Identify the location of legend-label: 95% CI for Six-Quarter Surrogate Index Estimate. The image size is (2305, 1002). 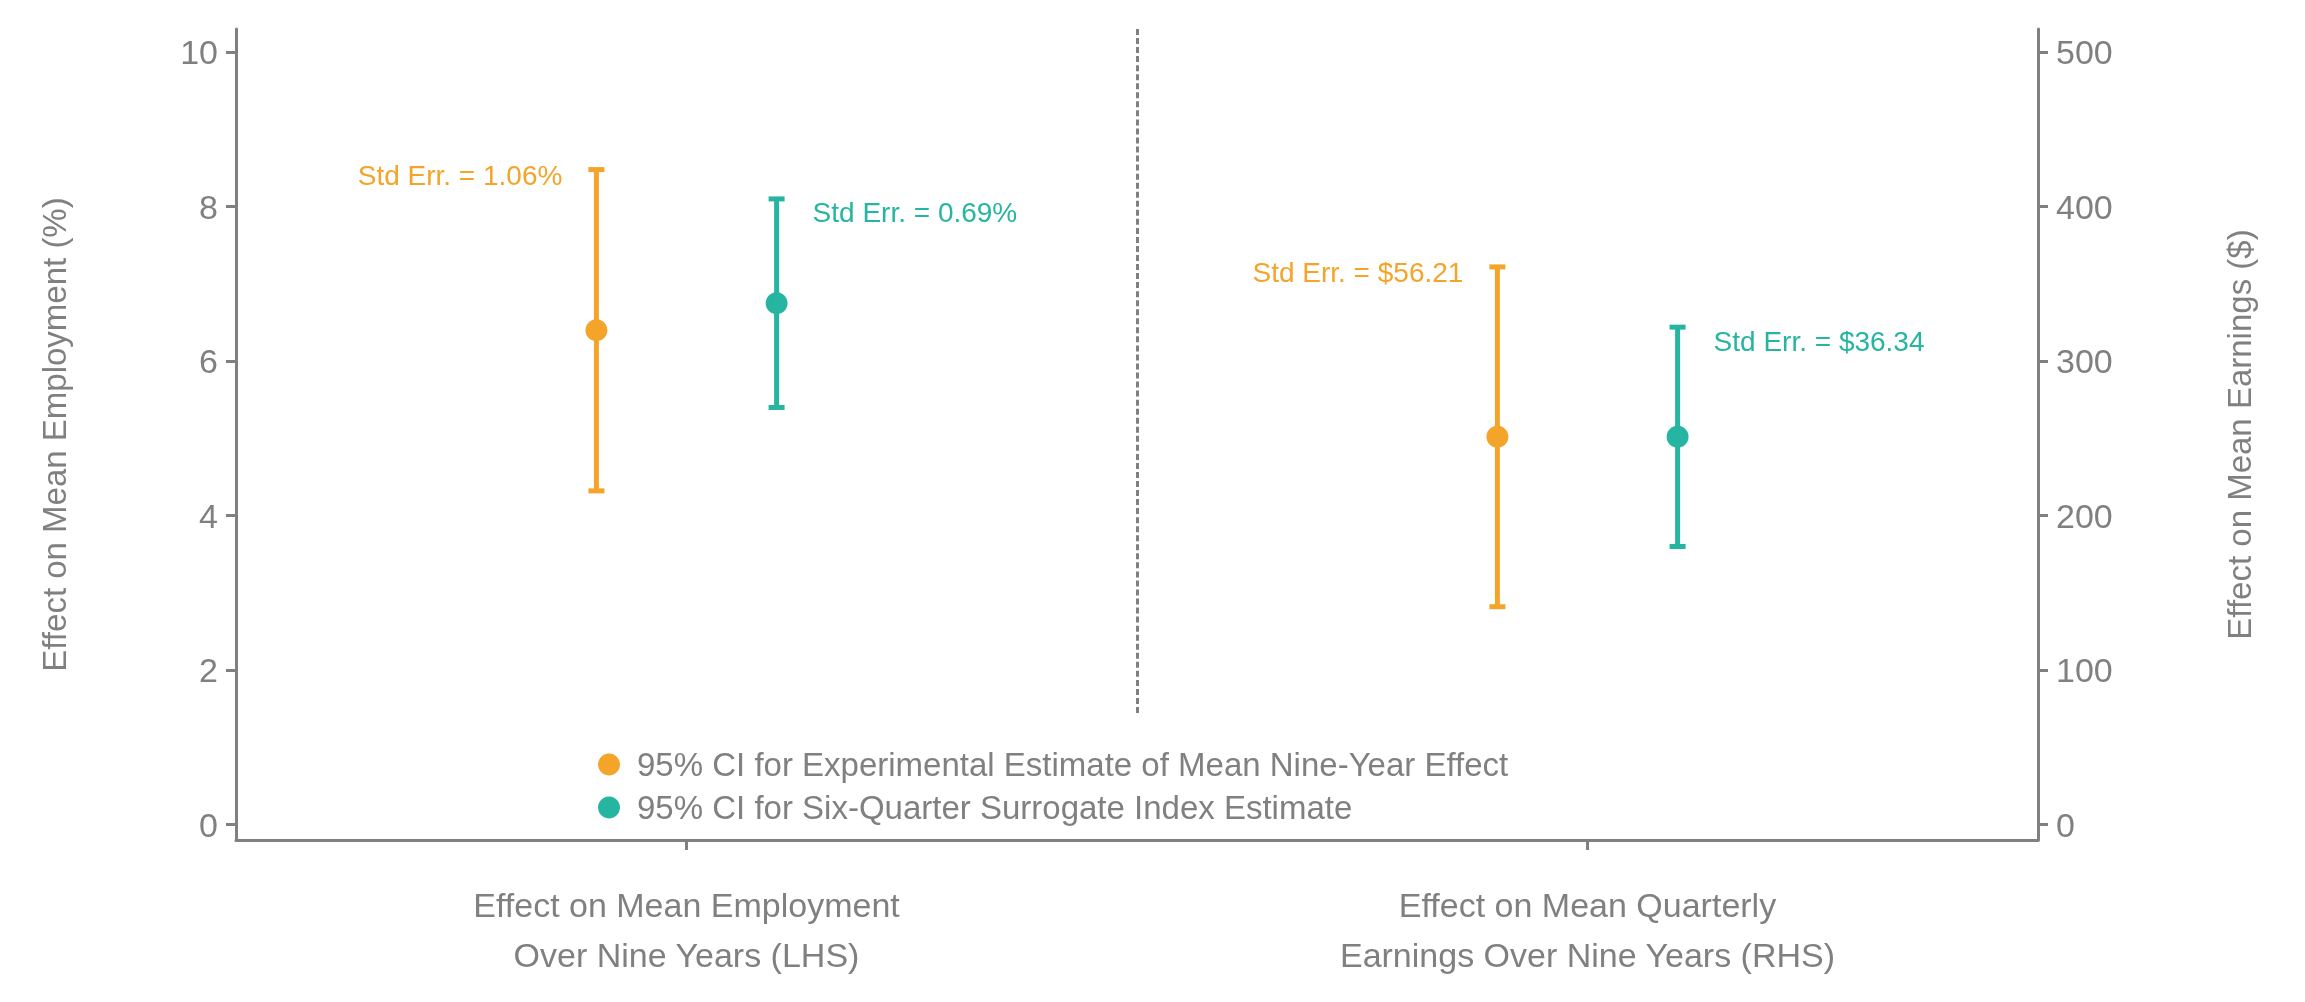
(995, 807).